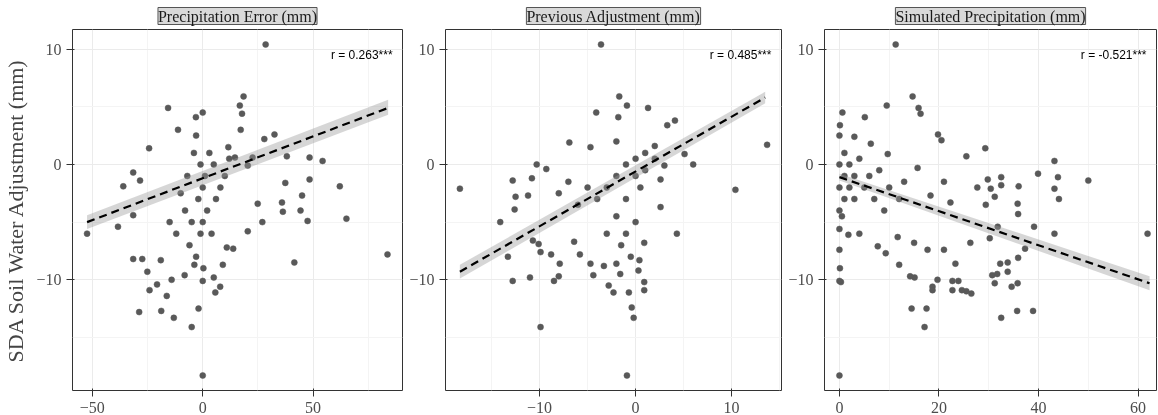 The width and height of the screenshot is (1158, 415). Describe the element at coordinates (361, 54) in the screenshot. I see `annotation: r = 0.263***` at that location.